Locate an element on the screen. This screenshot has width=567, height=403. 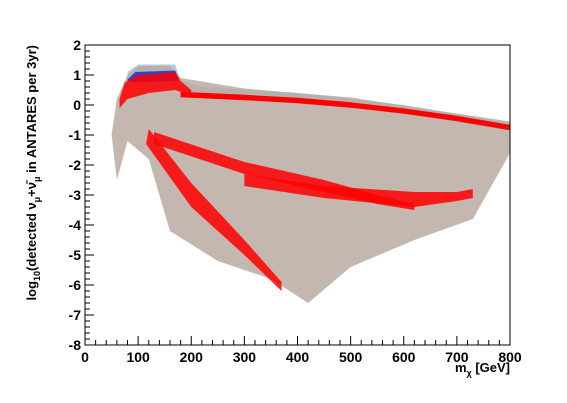
x-axis-title-main: m is located at coordinates (461, 367).